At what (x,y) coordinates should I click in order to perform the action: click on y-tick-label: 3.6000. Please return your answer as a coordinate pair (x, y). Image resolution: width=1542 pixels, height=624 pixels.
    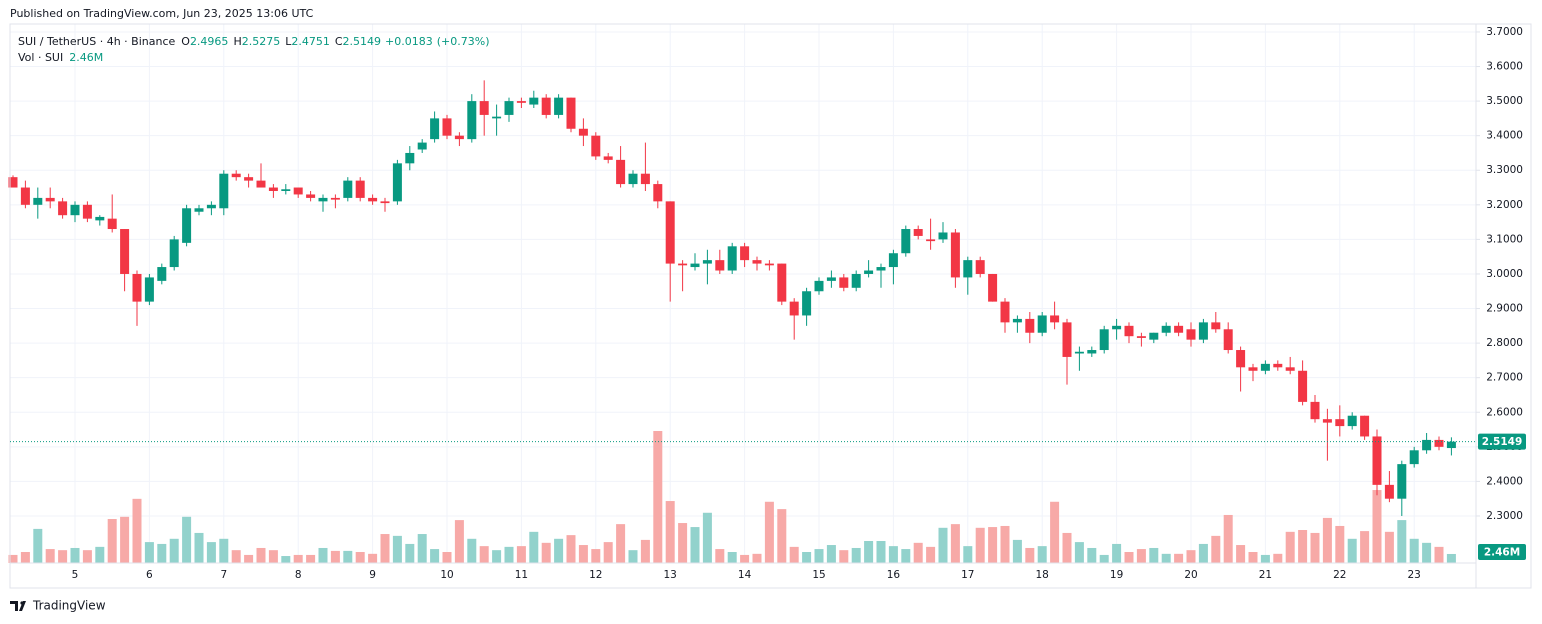
    Looking at the image, I should click on (1504, 67).